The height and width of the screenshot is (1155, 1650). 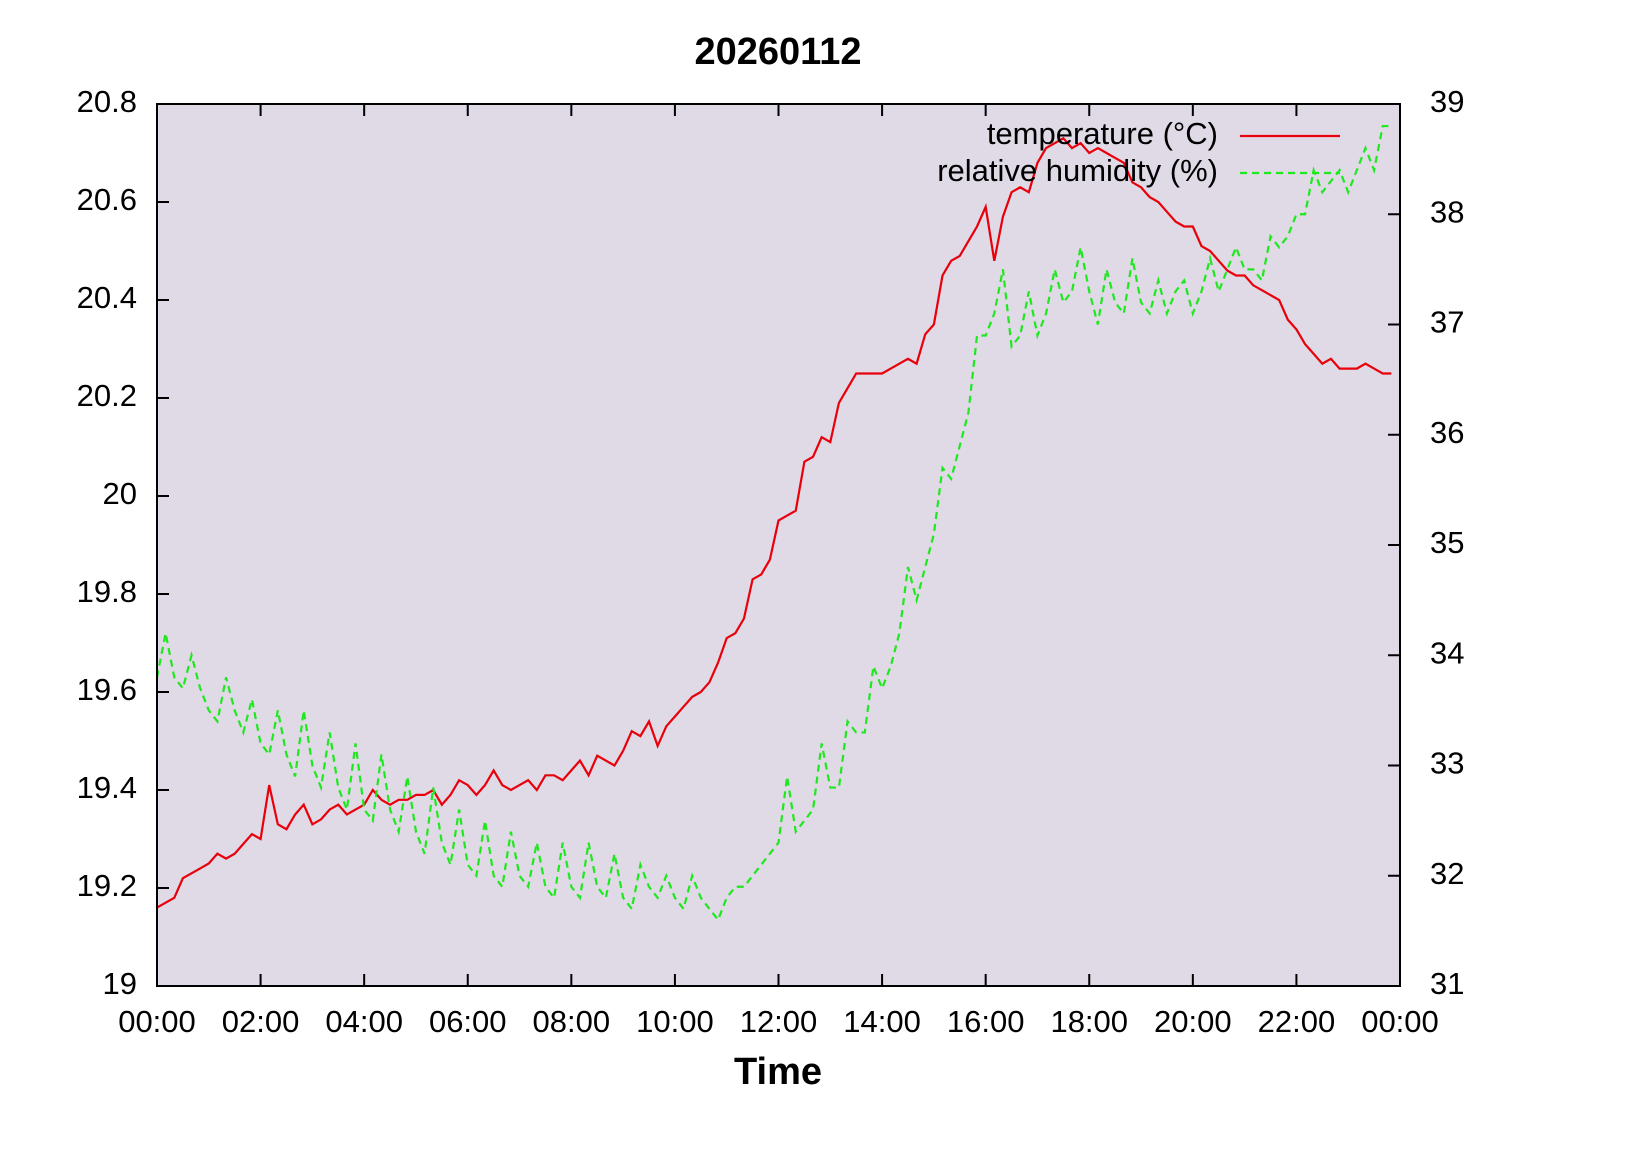 I want to click on x-tick-label: 16:00, so click(x=986, y=1021).